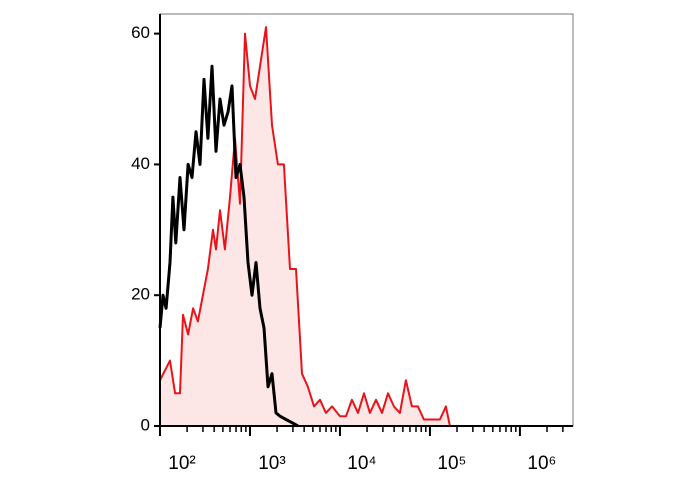  What do you see at coordinates (145, 424) in the screenshot?
I see `y-tick-label: 0` at bounding box center [145, 424].